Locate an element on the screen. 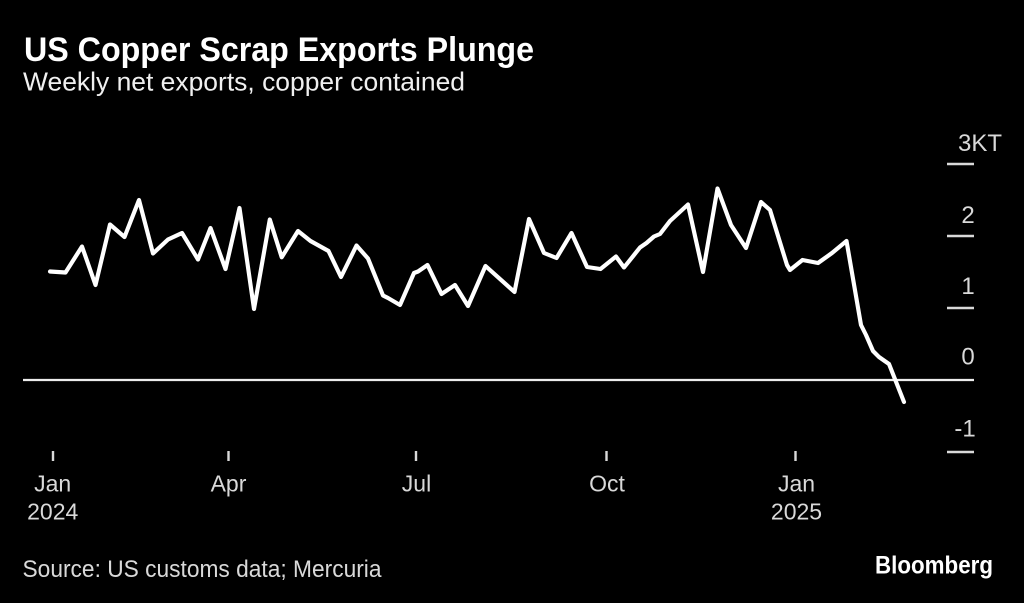  svg-text: US Copper Scrap Exports Plunge is located at coordinates (279, 50).